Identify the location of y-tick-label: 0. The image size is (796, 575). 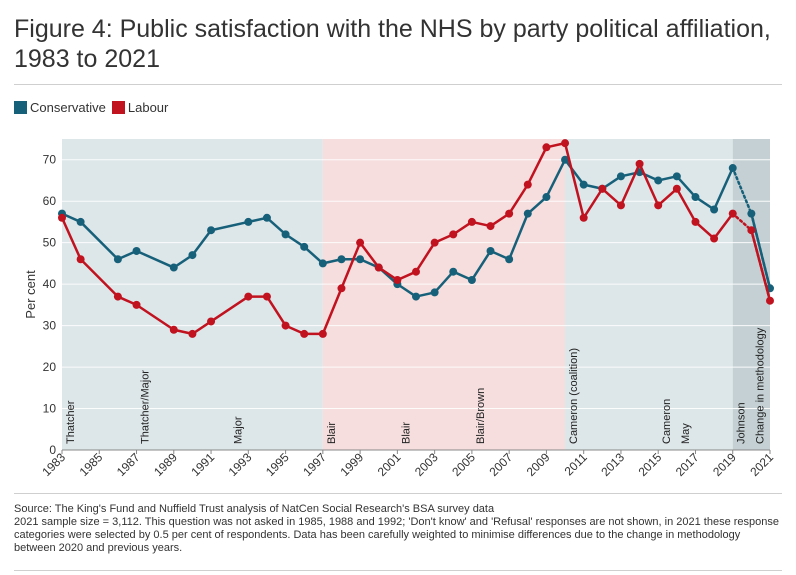
(52, 450).